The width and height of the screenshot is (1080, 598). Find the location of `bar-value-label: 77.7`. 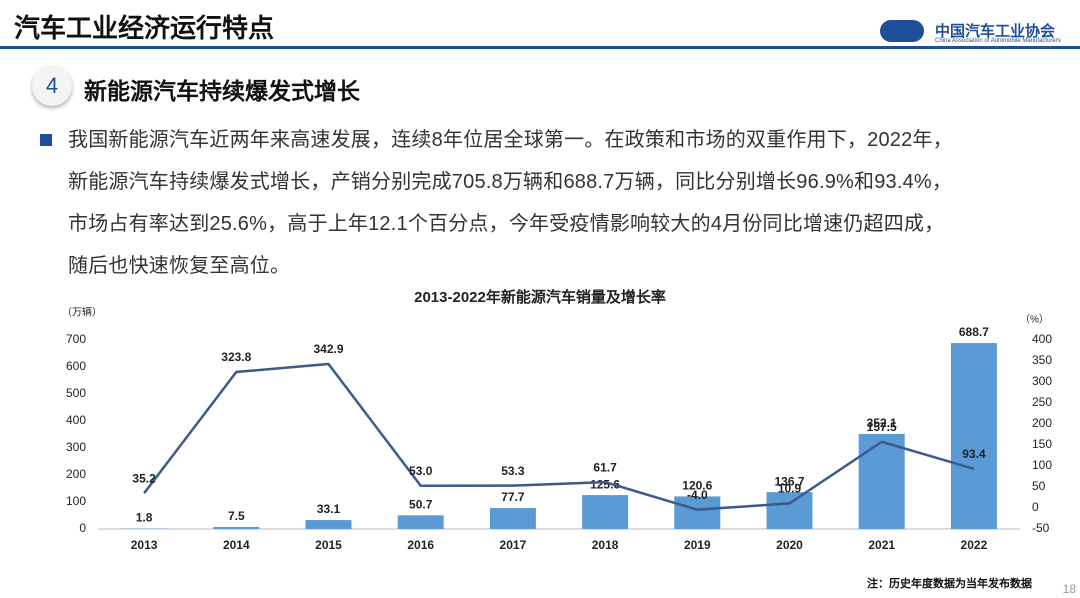

bar-value-label: 77.7 is located at coordinates (513, 497).